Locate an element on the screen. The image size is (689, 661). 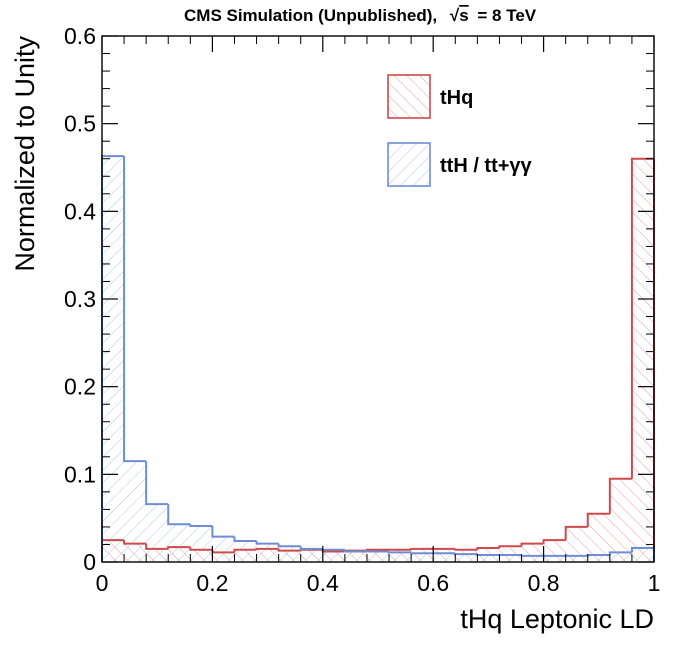
chart-header: CMS Simulation (Unpublished), √s = 8 TeV is located at coordinates (360, 15).